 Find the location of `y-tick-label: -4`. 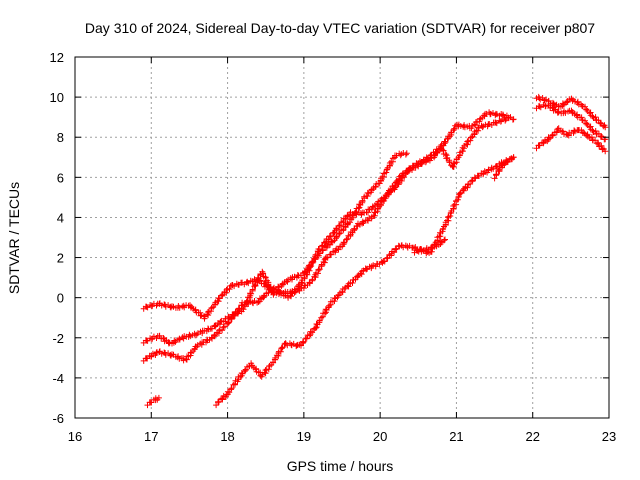

y-tick-label: -4 is located at coordinates (58, 378).